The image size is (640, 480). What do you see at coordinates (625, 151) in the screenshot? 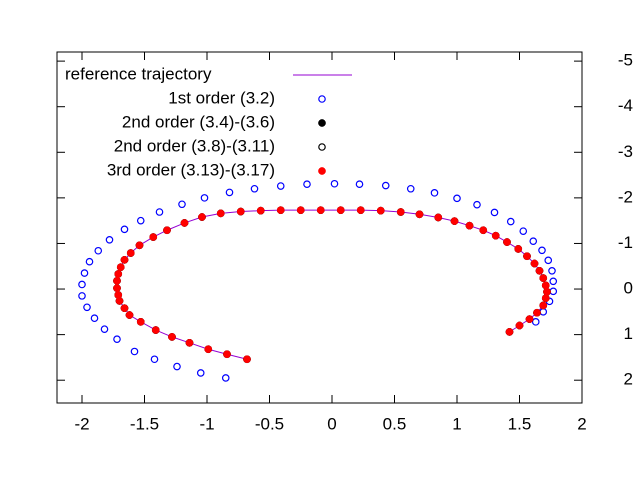
I see `y-tick-label: -3` at bounding box center [625, 151].